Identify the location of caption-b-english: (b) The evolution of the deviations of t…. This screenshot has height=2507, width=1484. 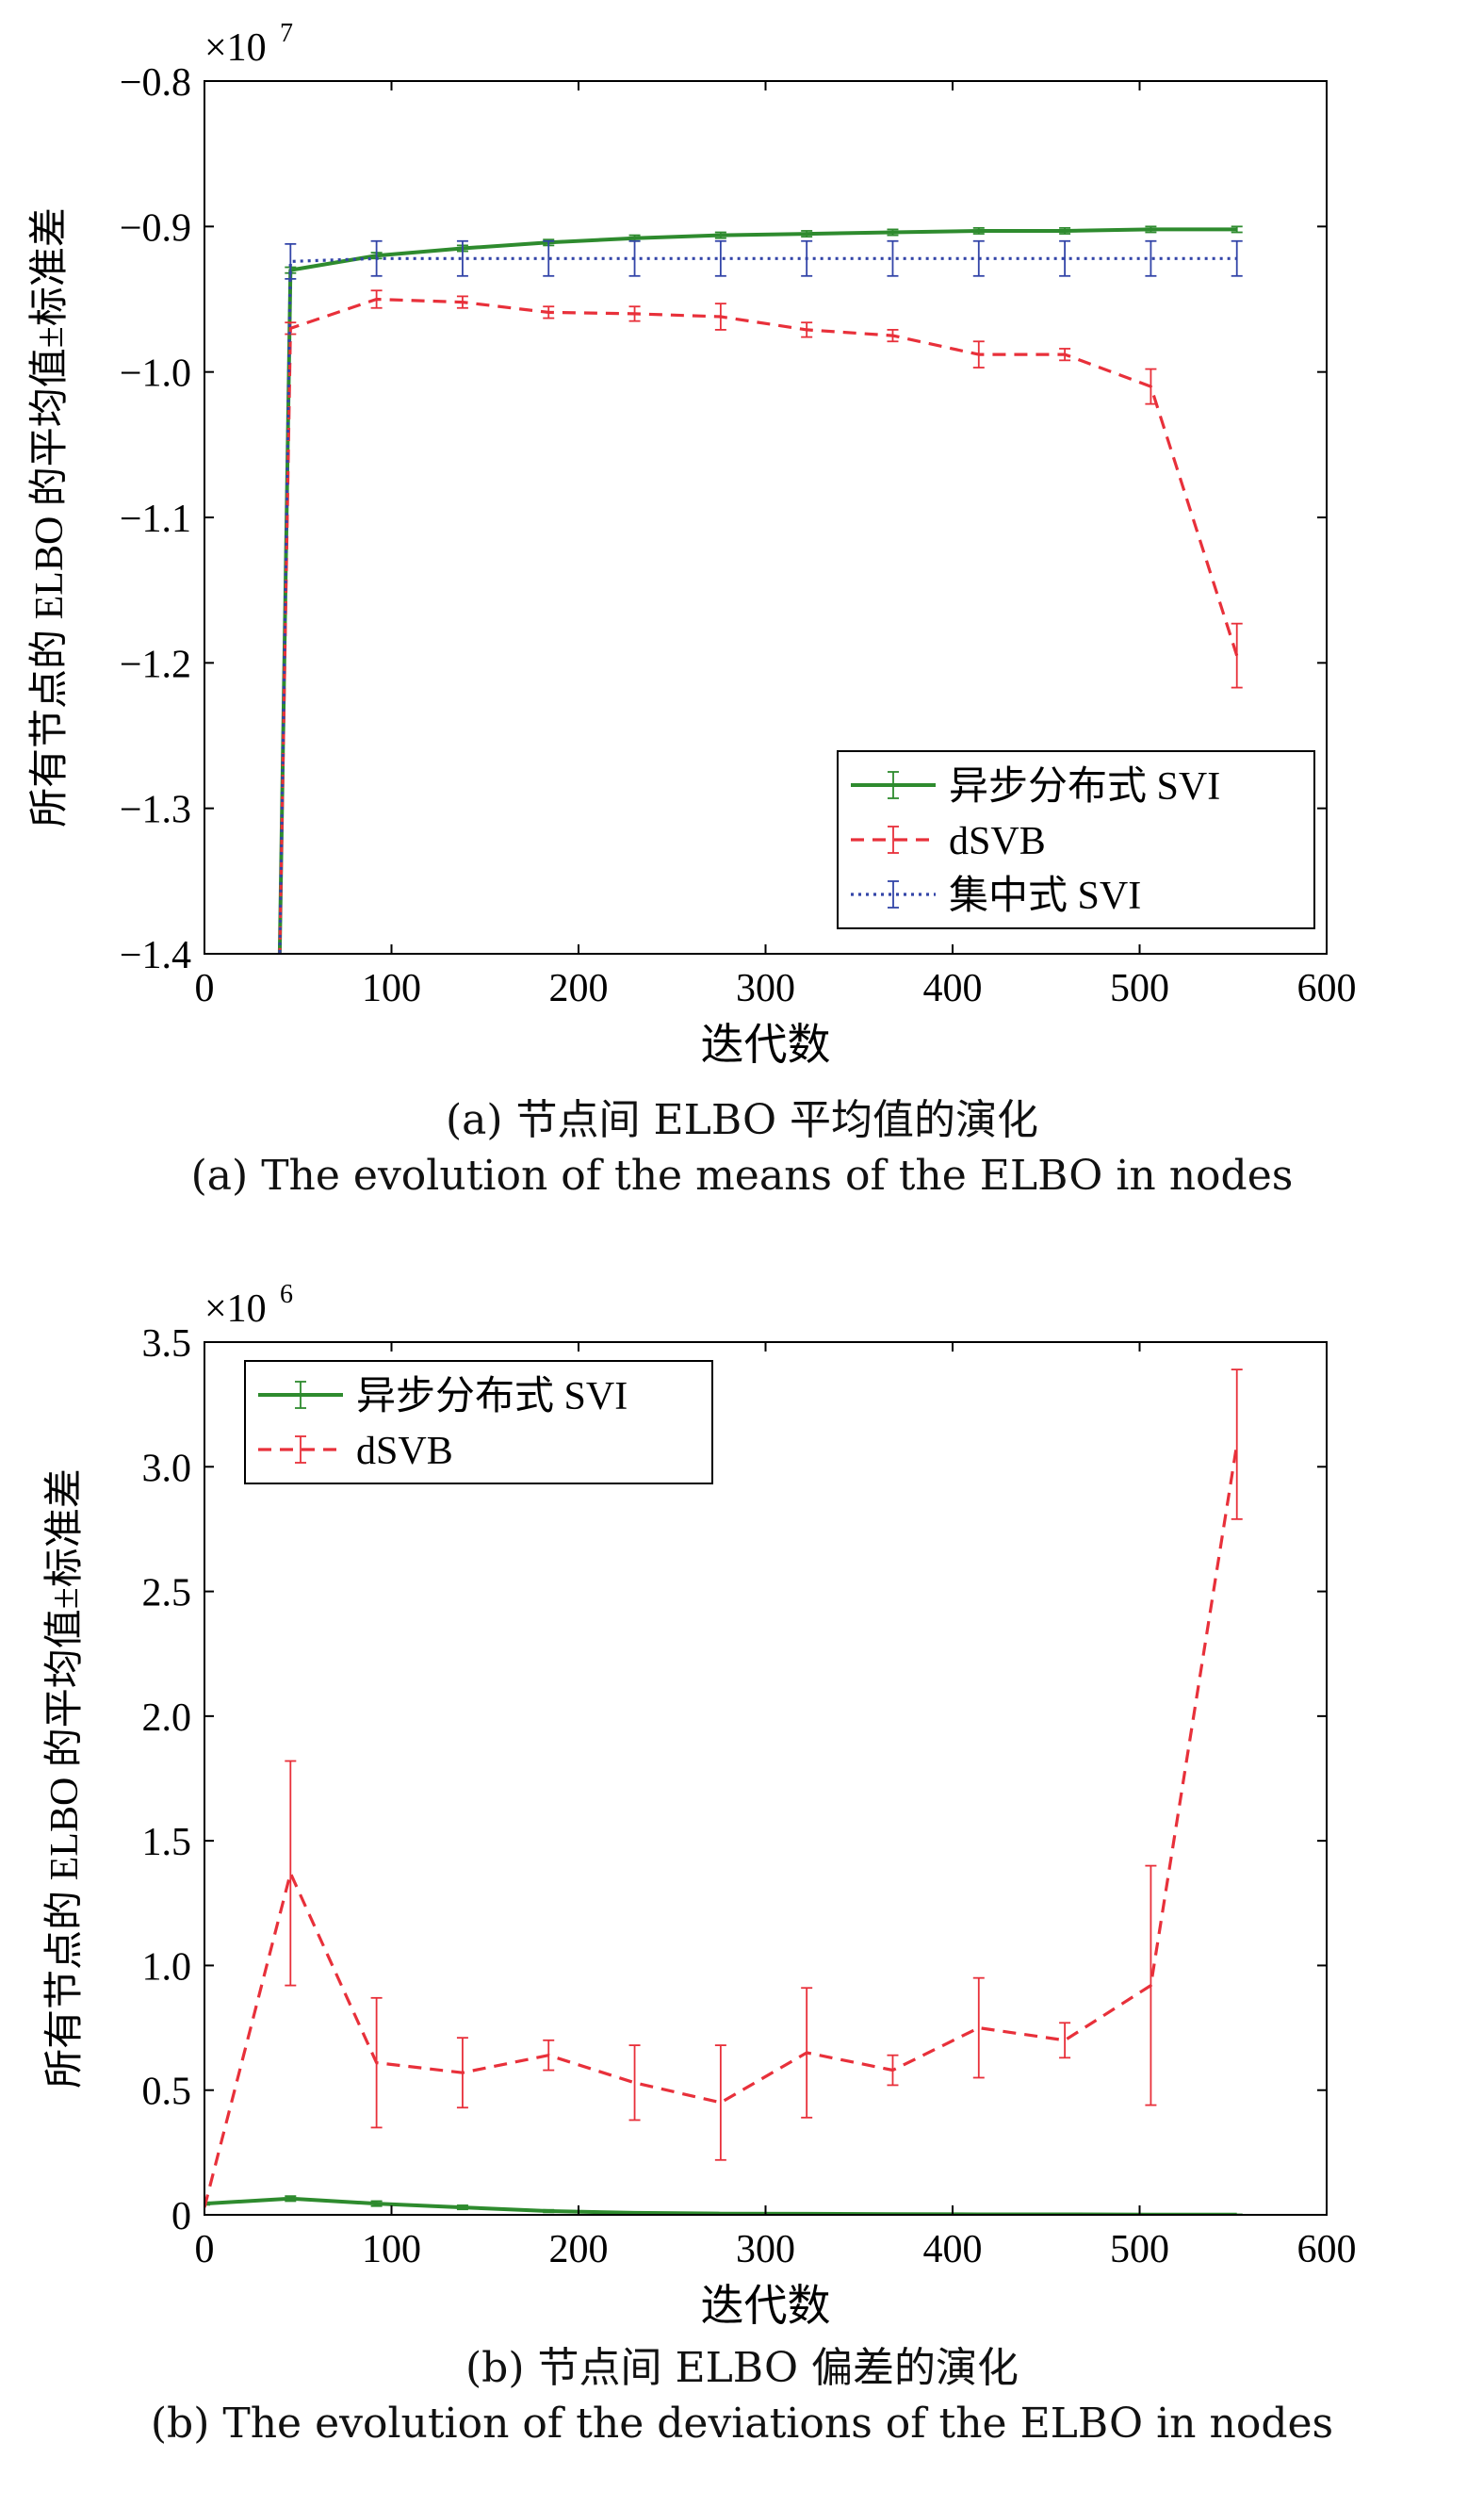
(742, 2424).